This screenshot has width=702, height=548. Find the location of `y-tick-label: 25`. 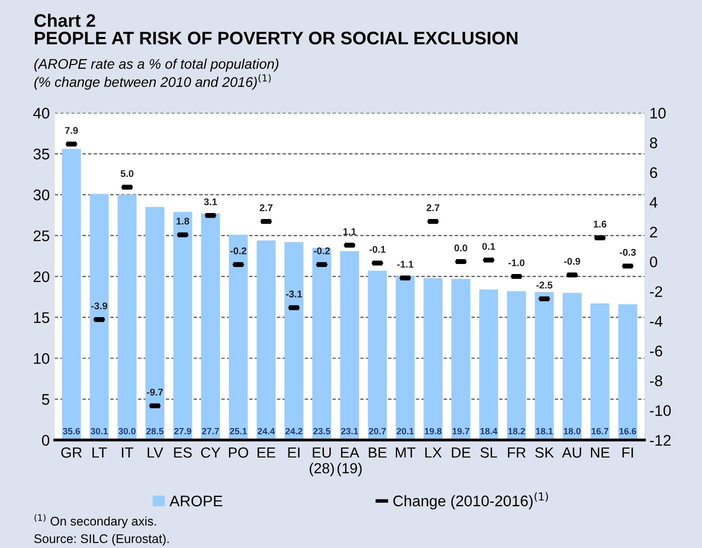

y-tick-label: 25 is located at coordinates (42, 236).